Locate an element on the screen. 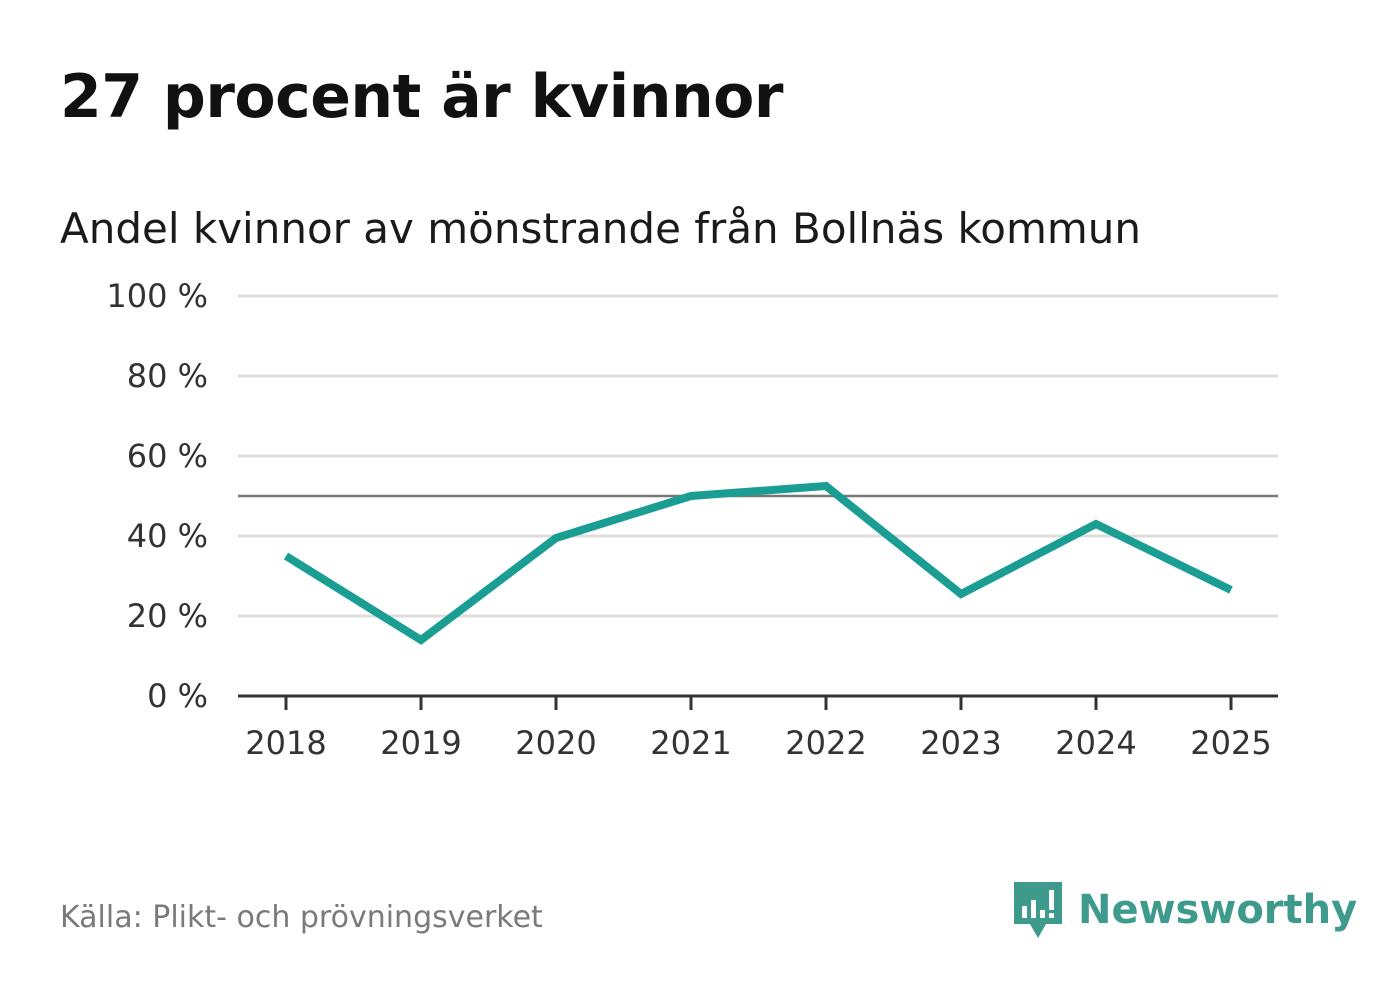 Image resolution: width=1382 pixels, height=999 pixels. source-note: Källa: Plikt- och prövningsverket is located at coordinates (301, 917).